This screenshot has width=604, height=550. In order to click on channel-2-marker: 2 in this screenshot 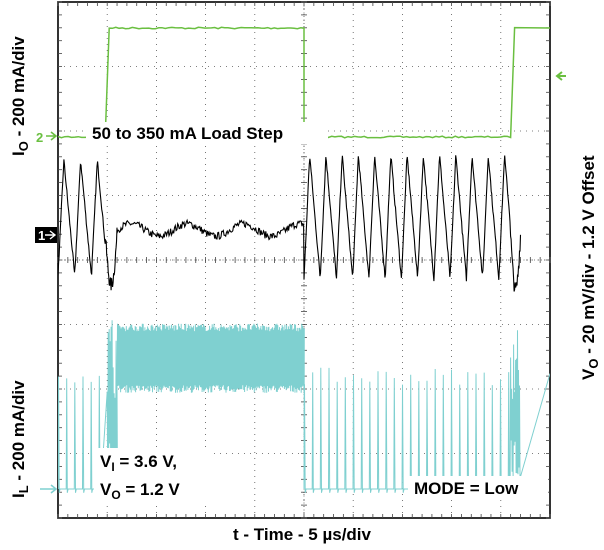, I will do `click(47, 137)`.